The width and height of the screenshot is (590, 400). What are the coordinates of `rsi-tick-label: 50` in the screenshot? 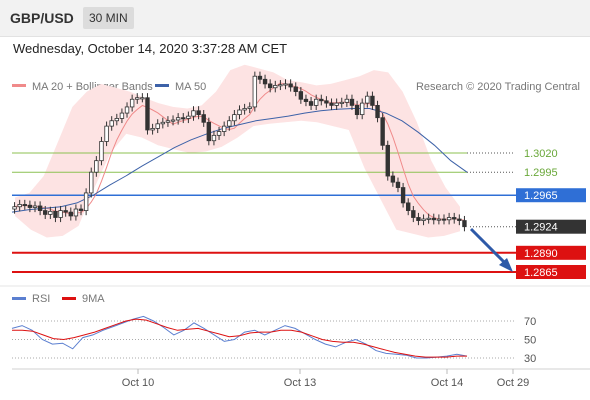 It's located at (530, 341).